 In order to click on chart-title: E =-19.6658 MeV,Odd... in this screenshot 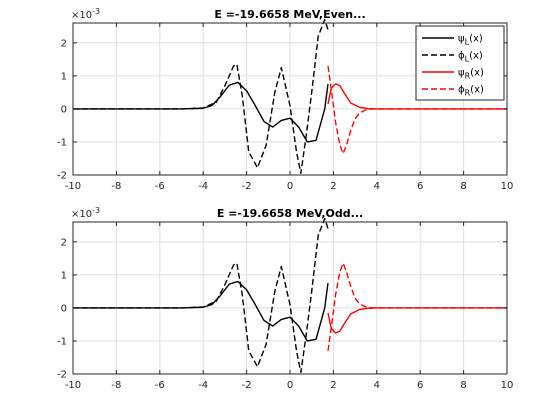, I will do `click(290, 213)`.